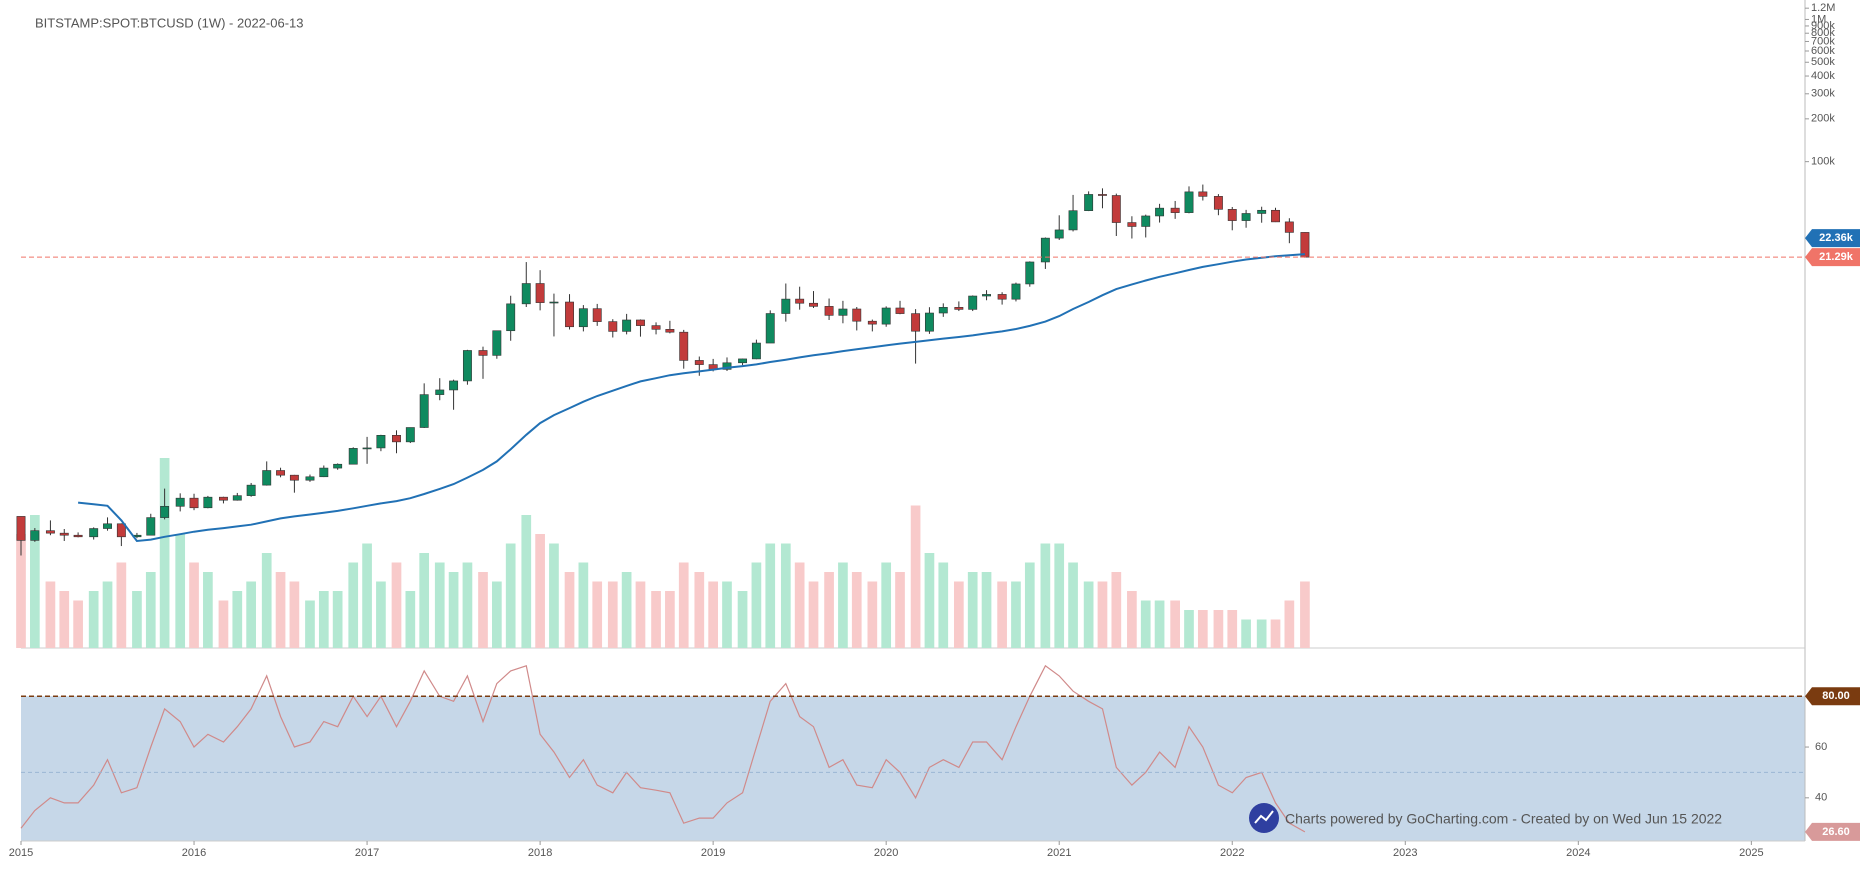  I want to click on ma-tag, so click(1832, 238).